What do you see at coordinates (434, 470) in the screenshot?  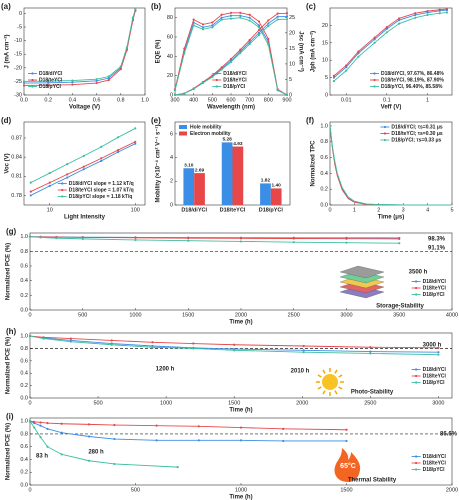 I see `legend-label: D18/pYCl` at bounding box center [434, 470].